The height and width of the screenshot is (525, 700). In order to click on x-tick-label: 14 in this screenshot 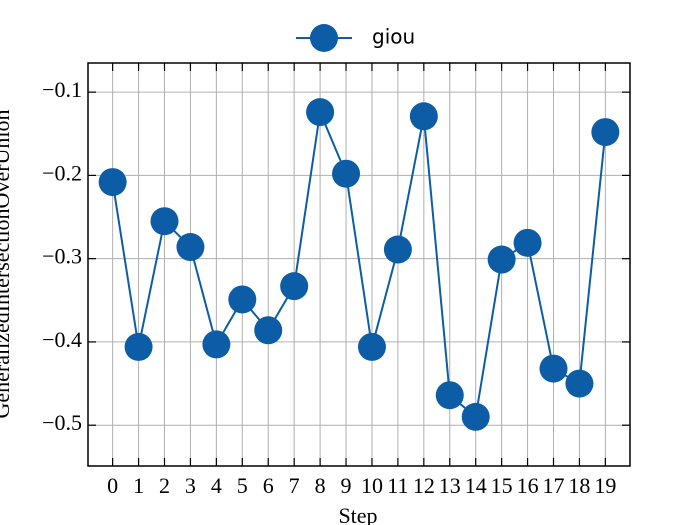, I will do `click(476, 485)`.